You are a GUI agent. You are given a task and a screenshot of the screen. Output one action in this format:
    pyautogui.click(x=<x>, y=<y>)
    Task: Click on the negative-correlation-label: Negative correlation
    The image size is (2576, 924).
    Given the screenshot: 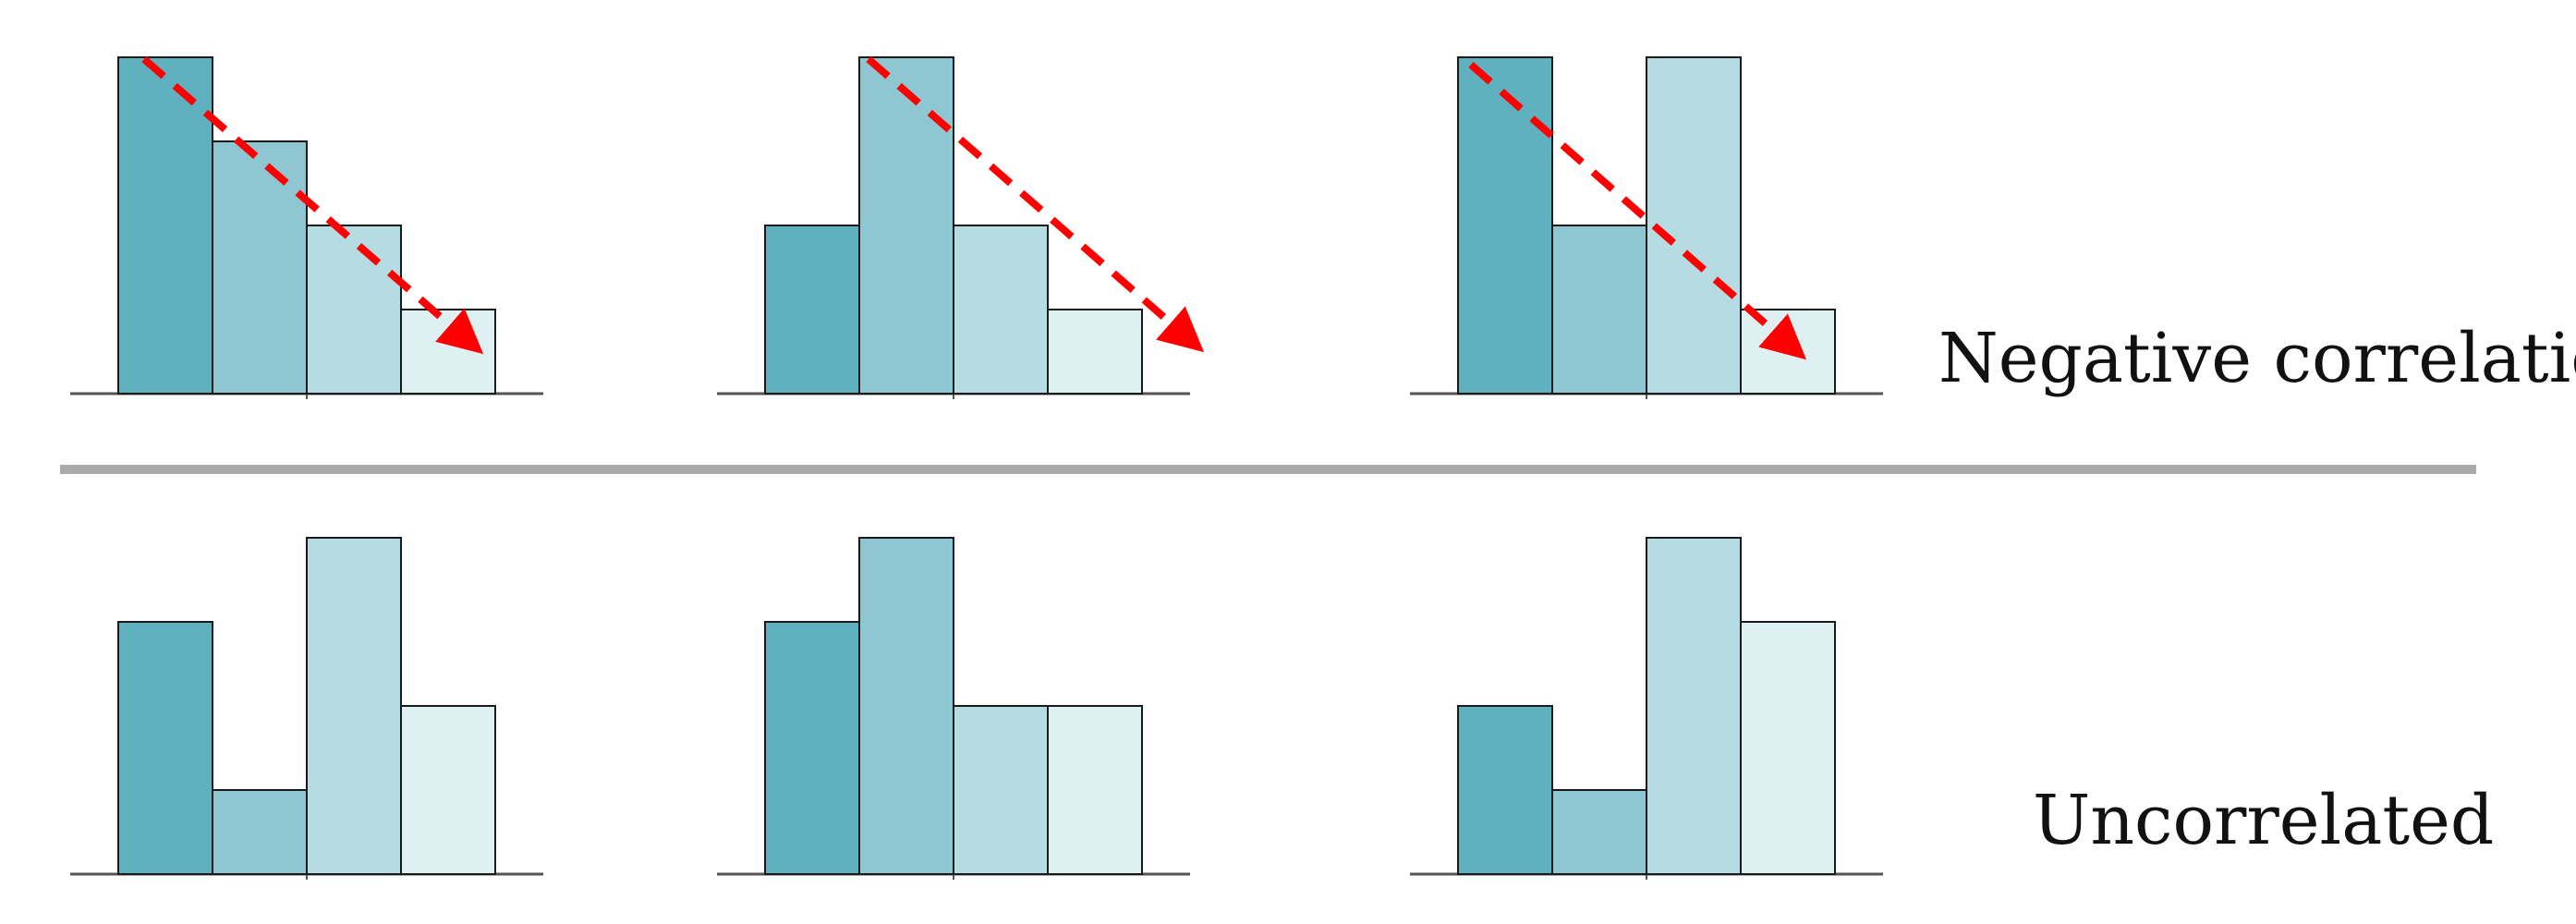 What is the action you would take?
    pyautogui.click(x=2257, y=358)
    